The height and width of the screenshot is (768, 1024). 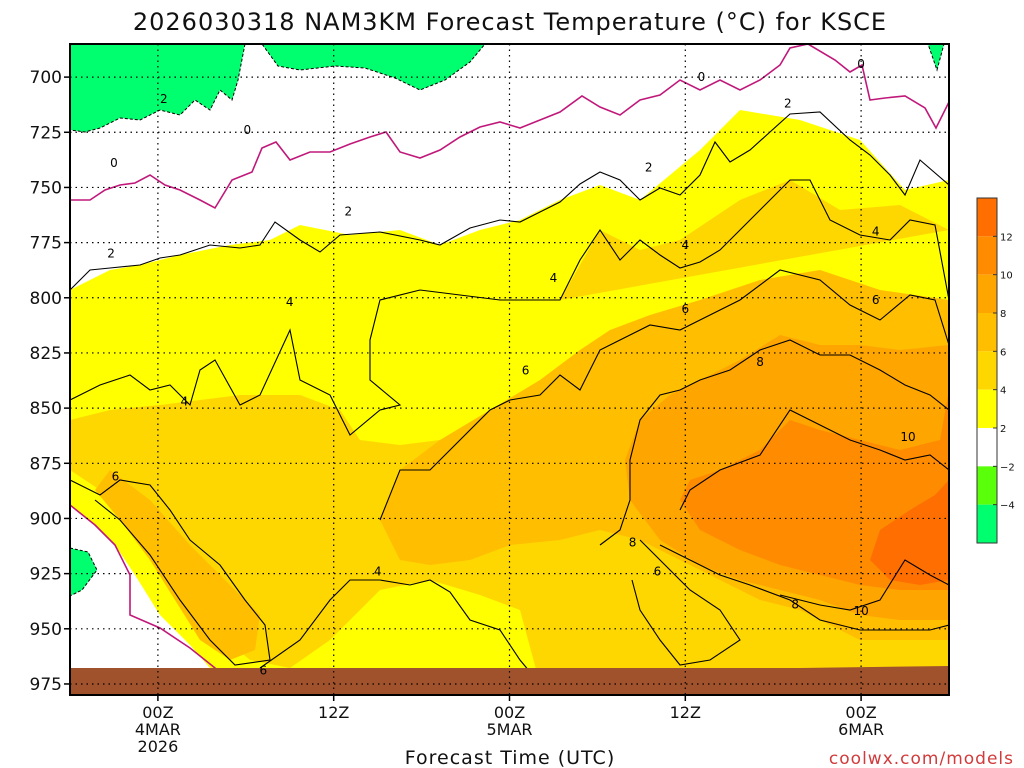 I want to click on colorbar-frame, so click(x=987, y=370).